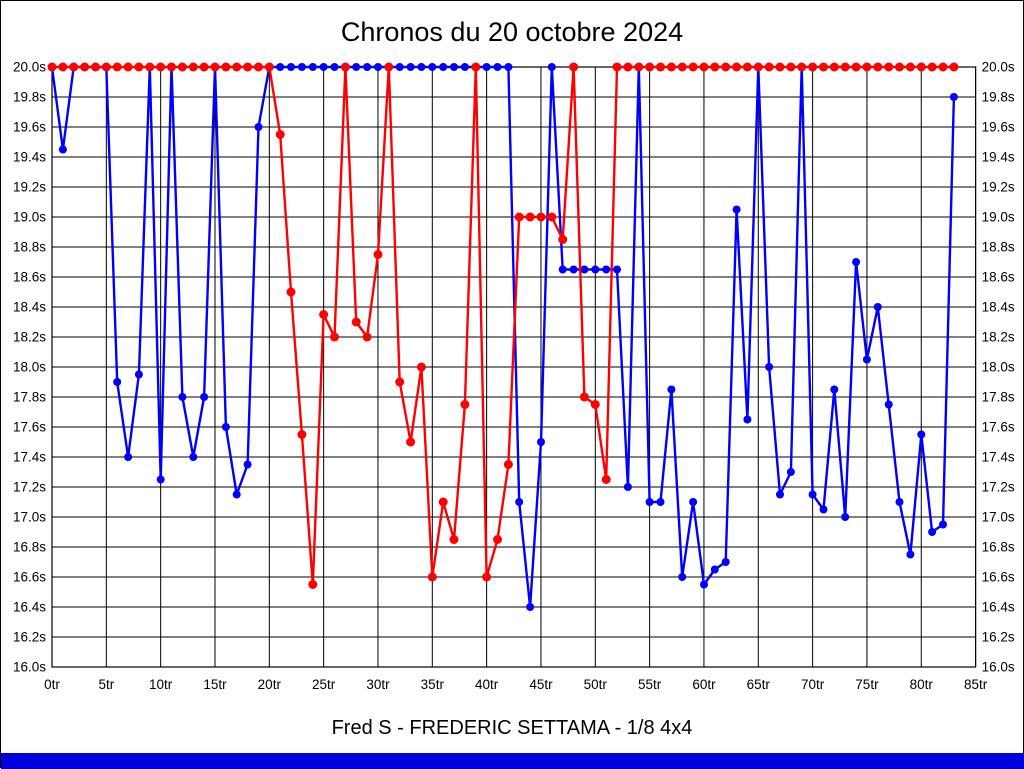 This screenshot has width=1024, height=769. What do you see at coordinates (998, 487) in the screenshot?
I see `y-axis-tick-label-right: 17.2s` at bounding box center [998, 487].